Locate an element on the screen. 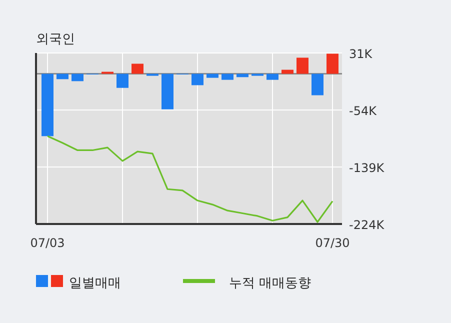  x-tick-label: 07/30 is located at coordinates (332, 243).